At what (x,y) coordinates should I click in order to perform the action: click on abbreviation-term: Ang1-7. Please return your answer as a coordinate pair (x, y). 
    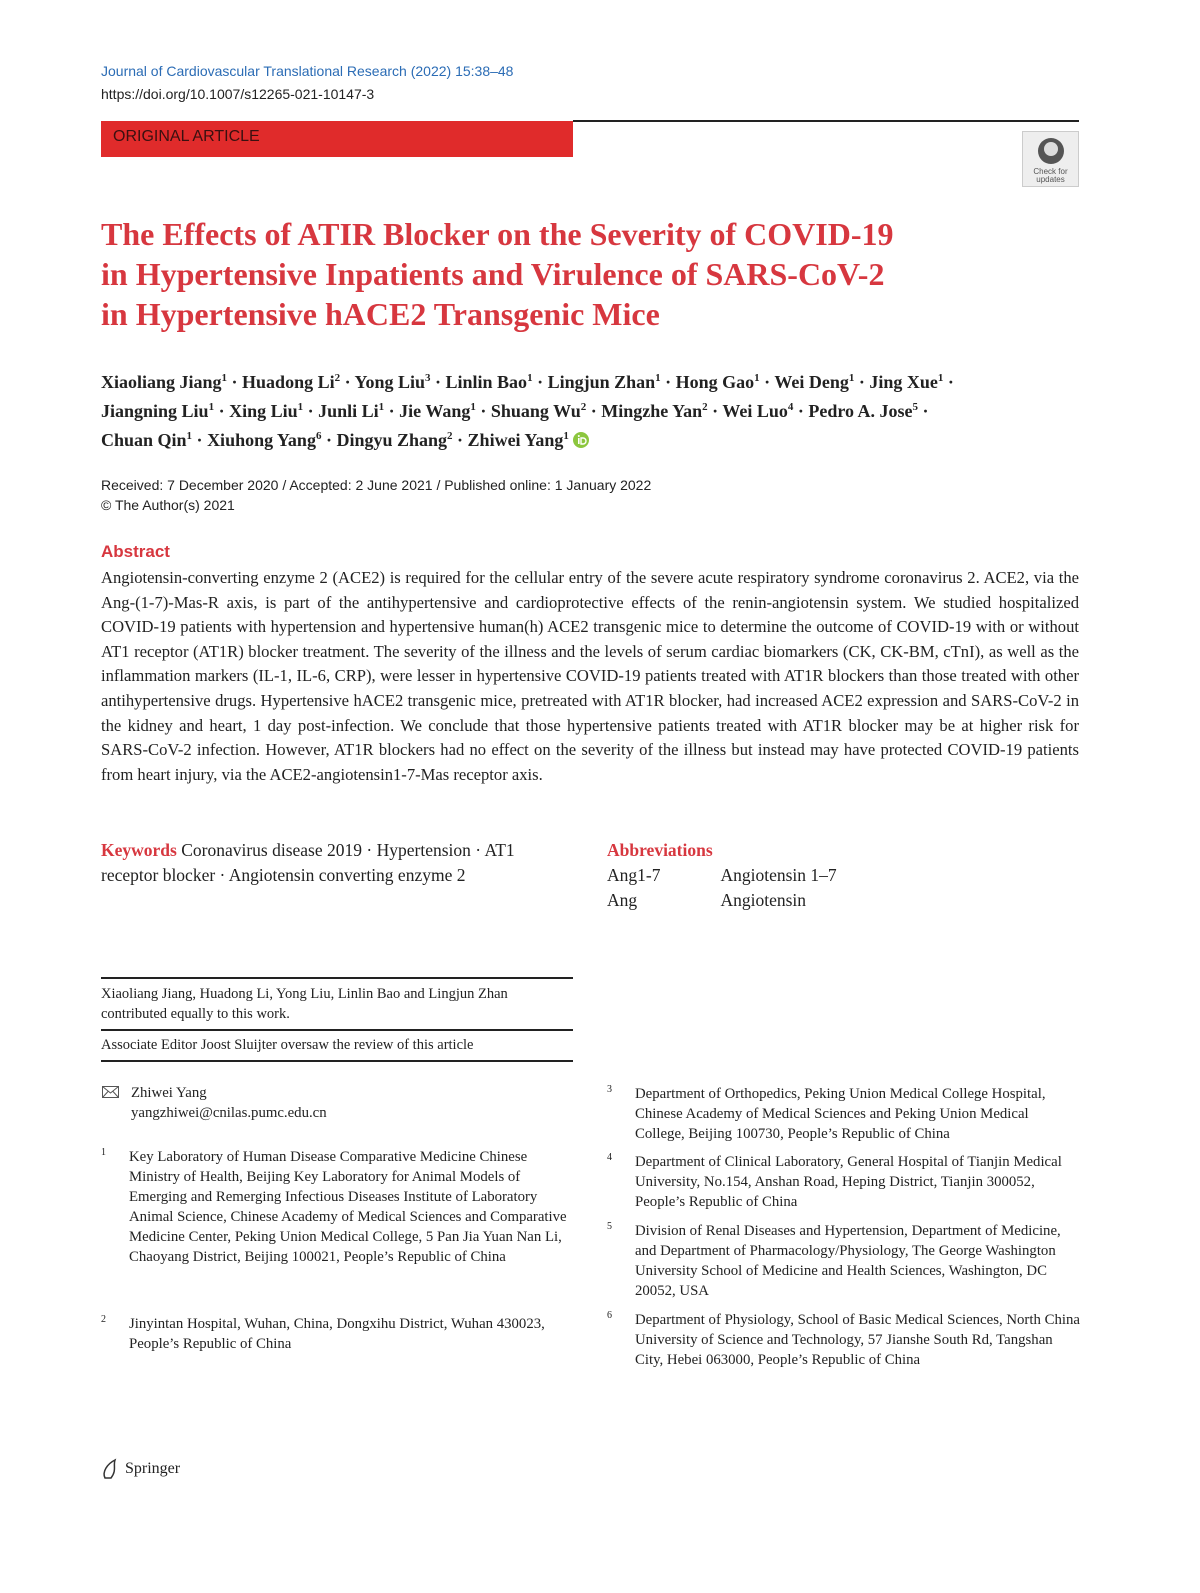
    Looking at the image, I should click on (634, 875).